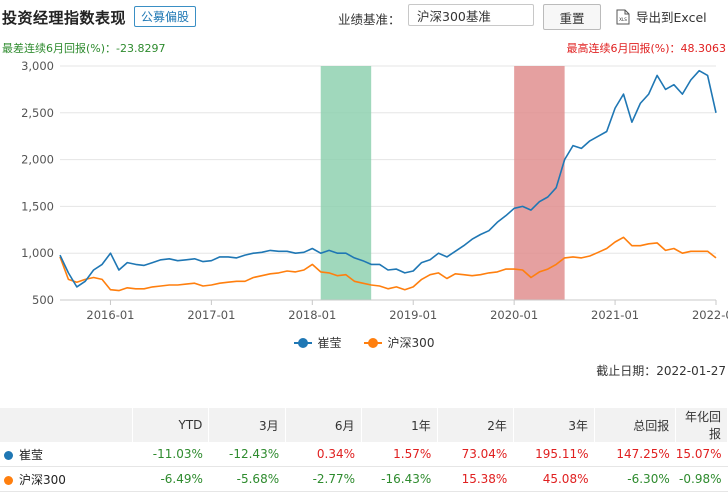 The image size is (728, 492). Describe the element at coordinates (31, 454) in the screenshot. I see `row-label: 崔莹` at that location.